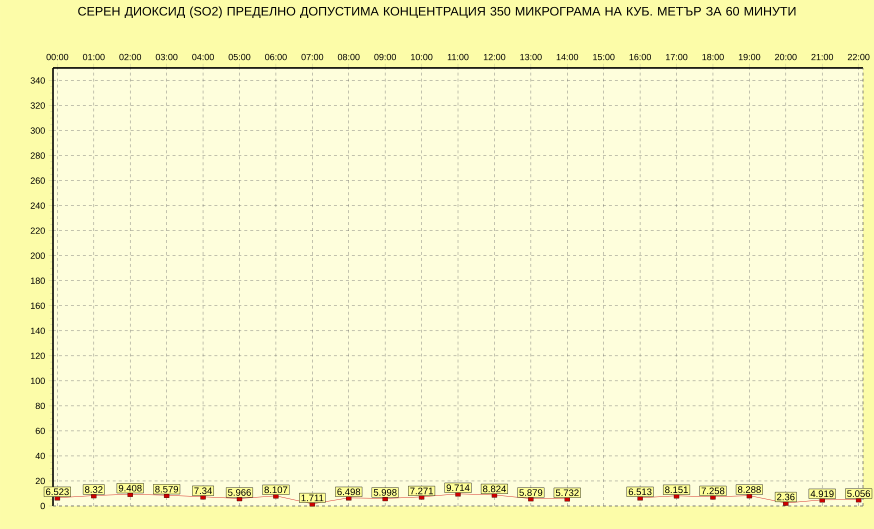 The height and width of the screenshot is (529, 874). What do you see at coordinates (313, 498) in the screenshot?
I see `data-label: 1.711` at bounding box center [313, 498].